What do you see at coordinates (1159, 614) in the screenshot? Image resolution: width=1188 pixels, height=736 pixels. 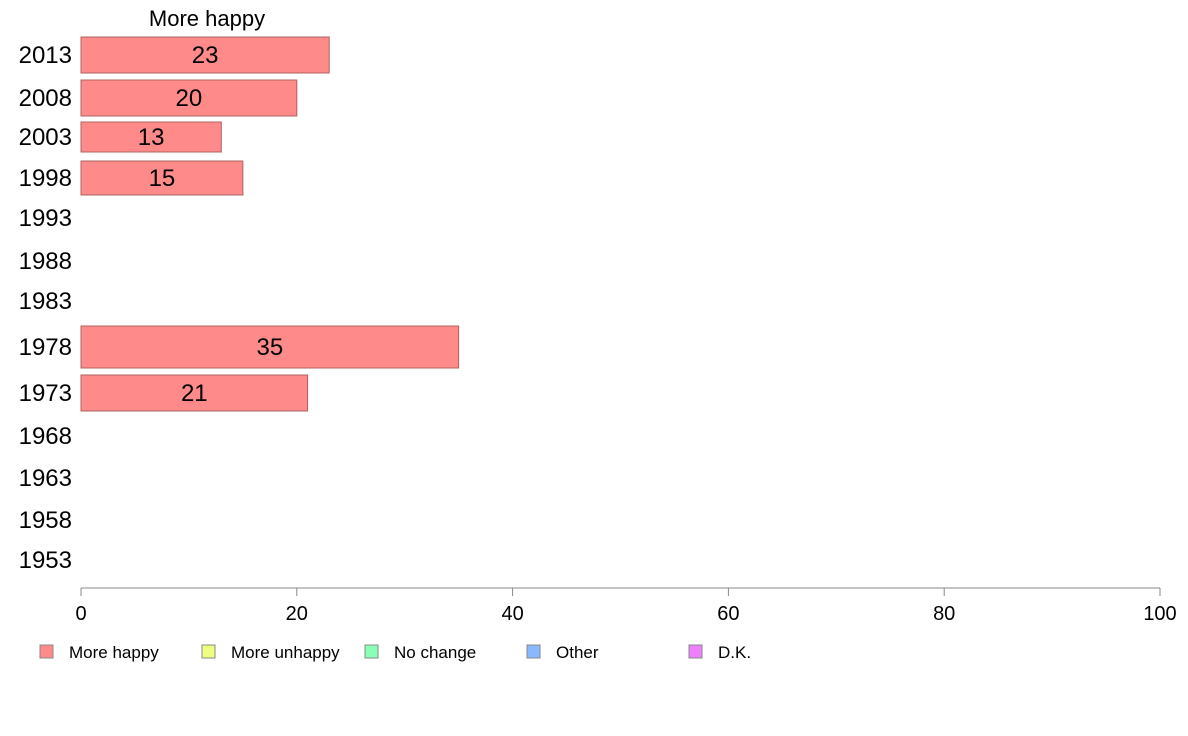 I see `x-tick-label-100: 100` at bounding box center [1159, 614].